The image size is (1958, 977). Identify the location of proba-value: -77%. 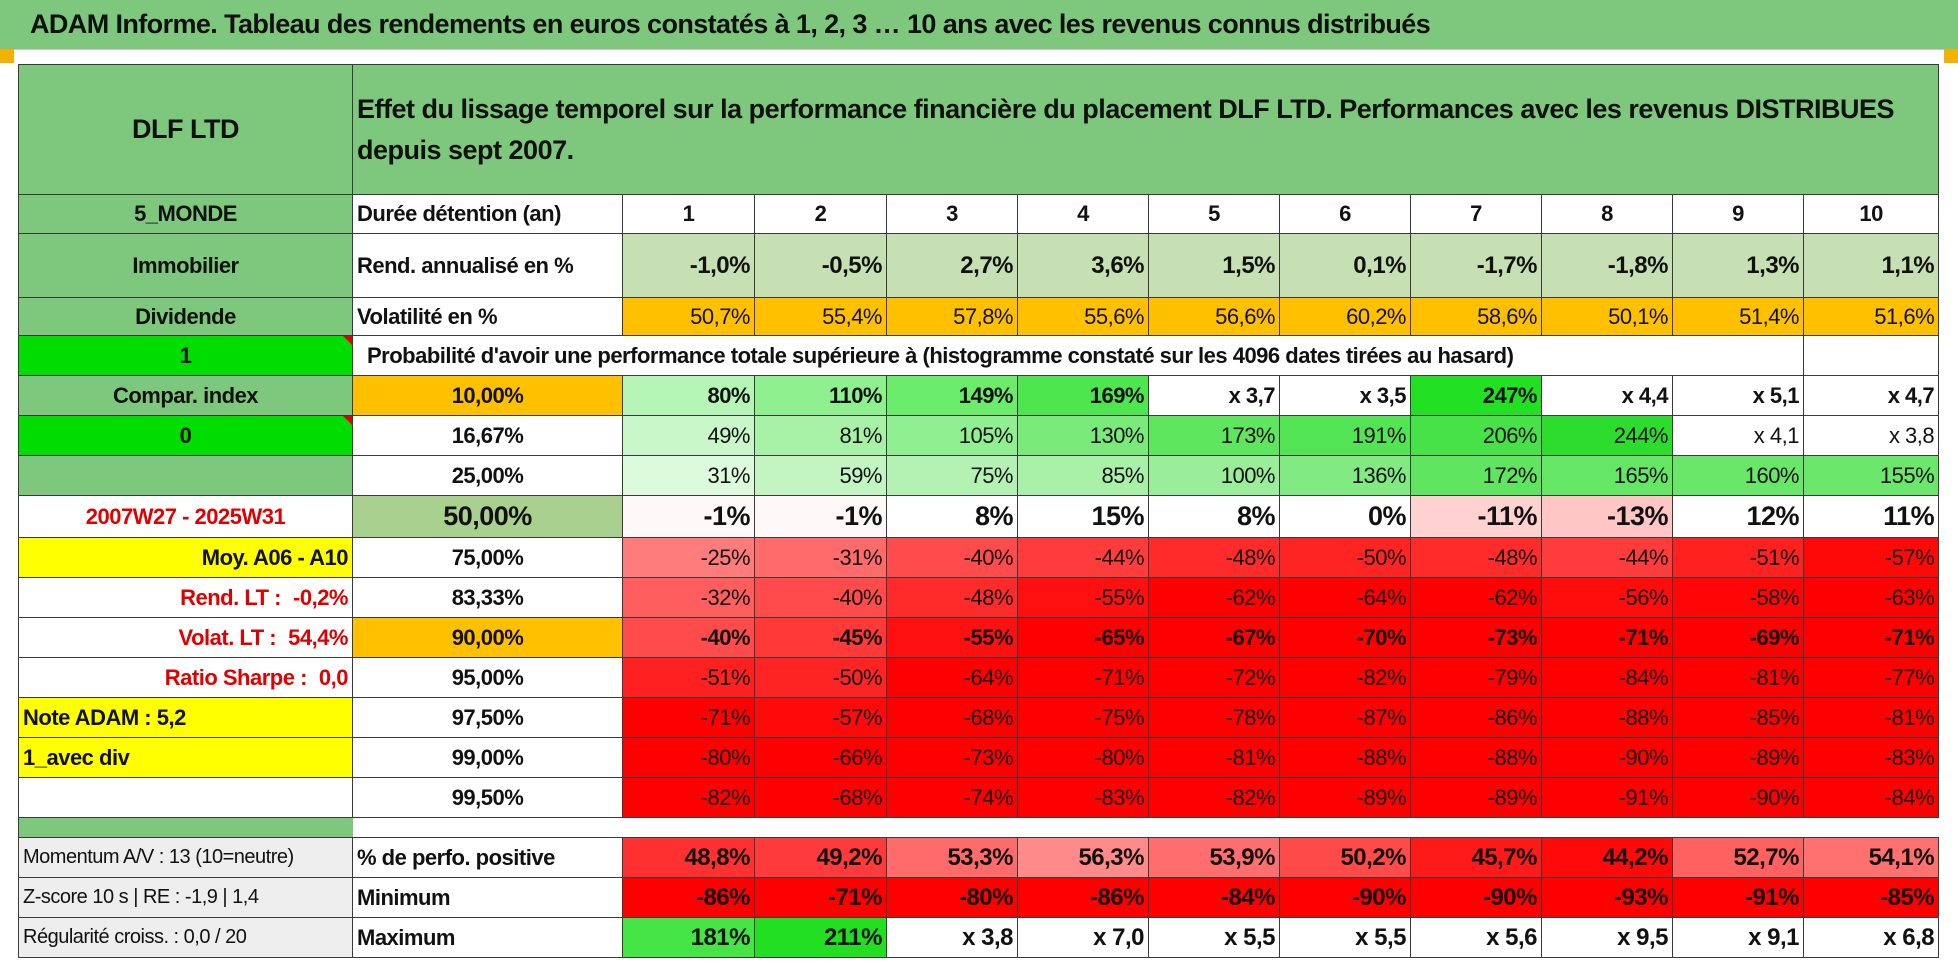
(1871, 677).